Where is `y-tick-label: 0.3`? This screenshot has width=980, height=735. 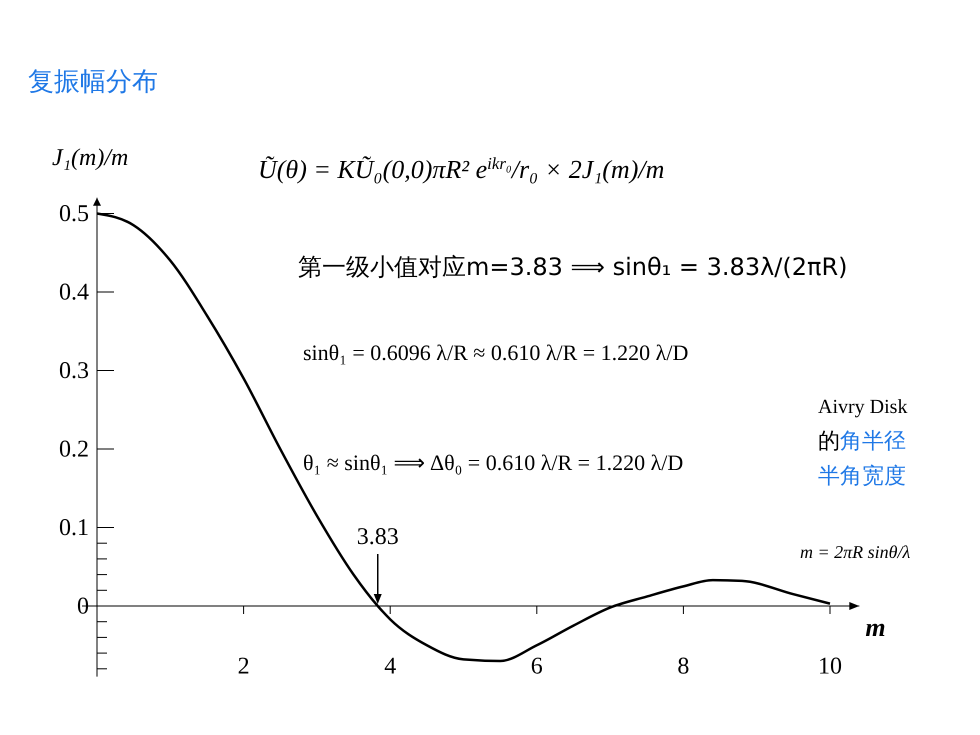 y-tick-label: 0.3 is located at coordinates (74, 371).